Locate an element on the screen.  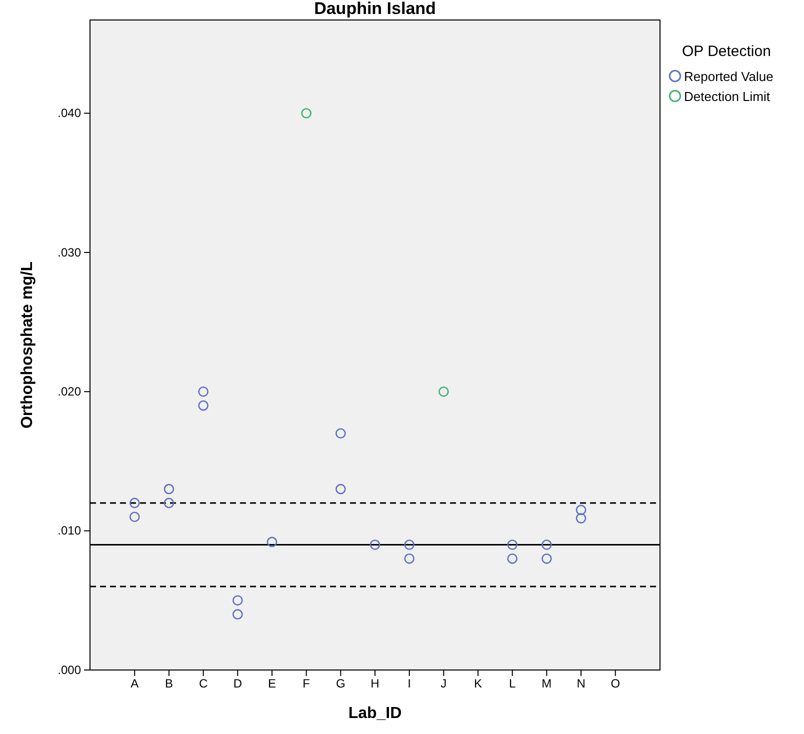
x-axis-title: Lab_ID is located at coordinates (375, 713).